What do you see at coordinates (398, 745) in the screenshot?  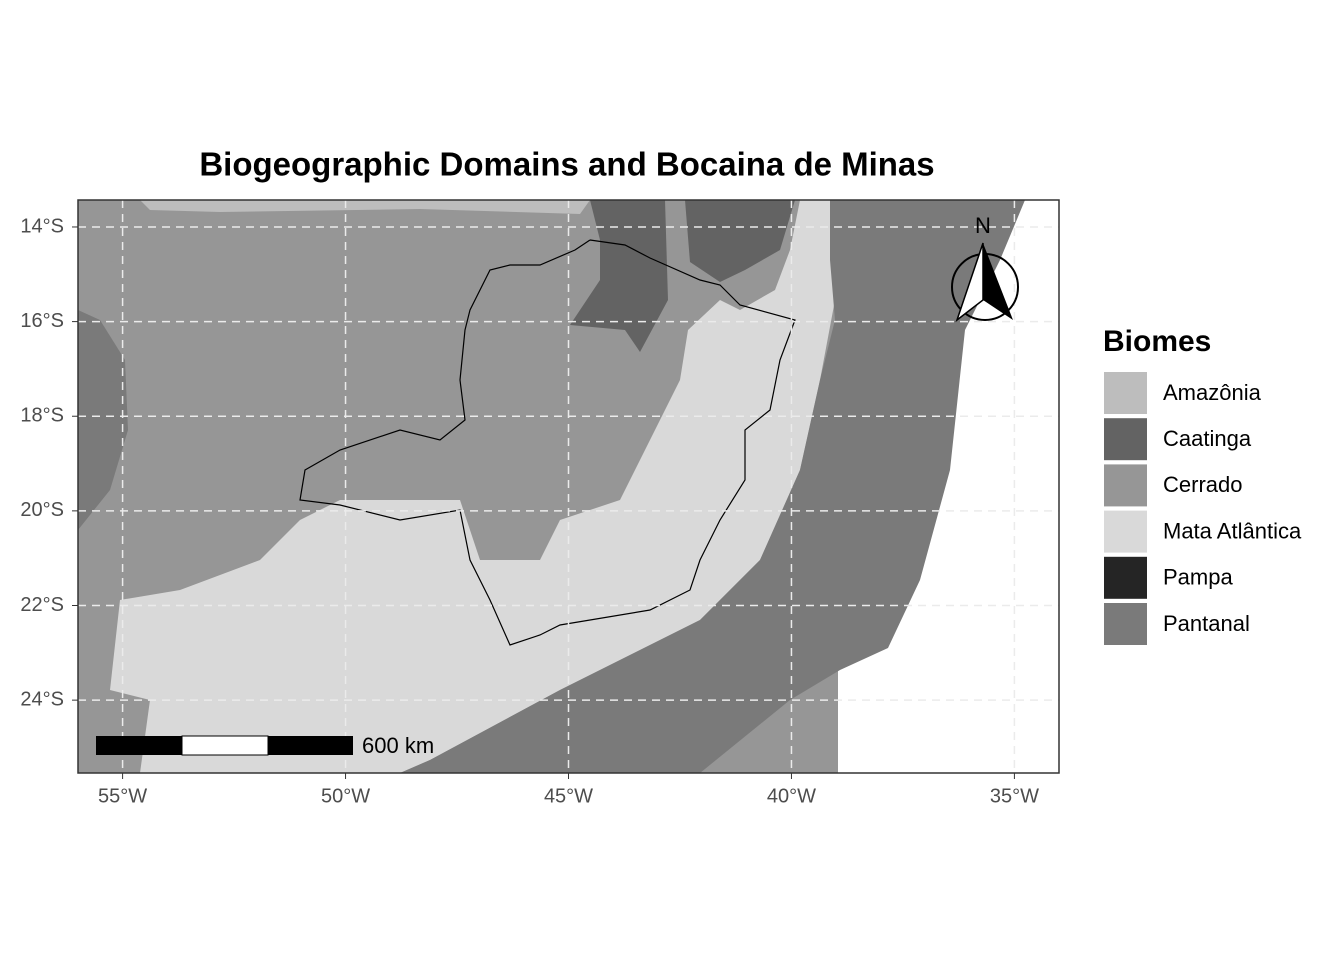 I see `scale-label: 600 km` at bounding box center [398, 745].